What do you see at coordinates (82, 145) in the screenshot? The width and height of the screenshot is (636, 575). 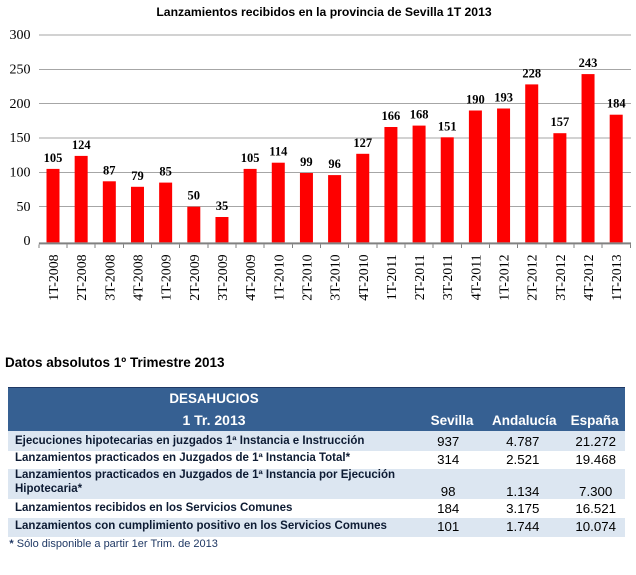 I see `svg-text: 124` at bounding box center [82, 145].